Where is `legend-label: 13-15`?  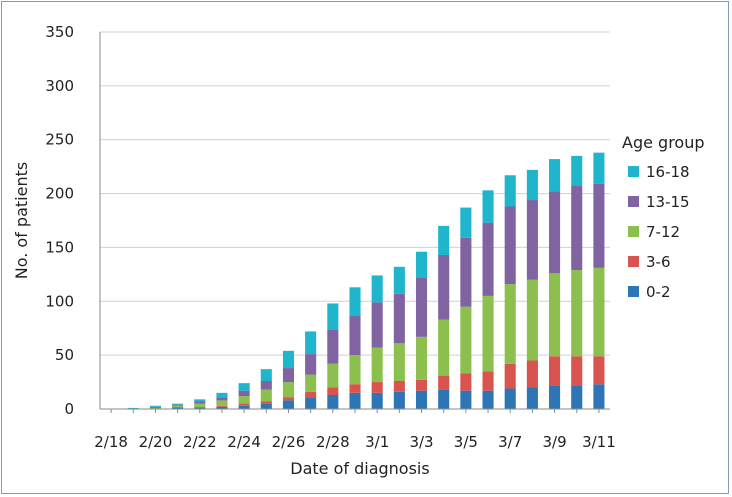
legend-label: 13-15 is located at coordinates (668, 202).